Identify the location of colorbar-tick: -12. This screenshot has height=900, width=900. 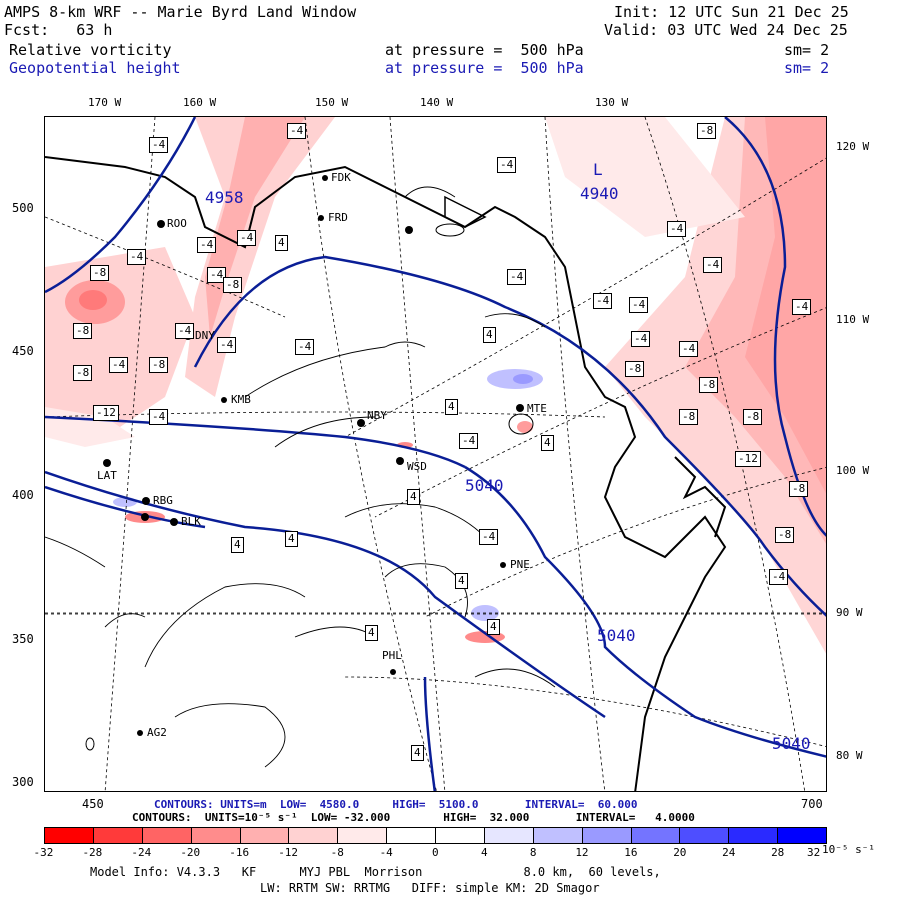
(288, 852).